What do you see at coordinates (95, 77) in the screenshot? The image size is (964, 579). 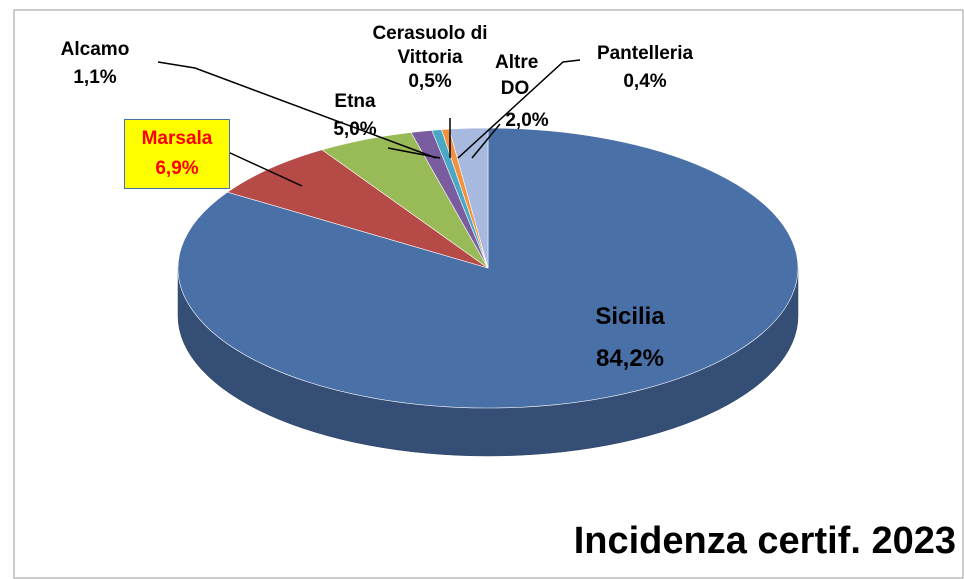 I see `value-label: 1,1%` at bounding box center [95, 77].